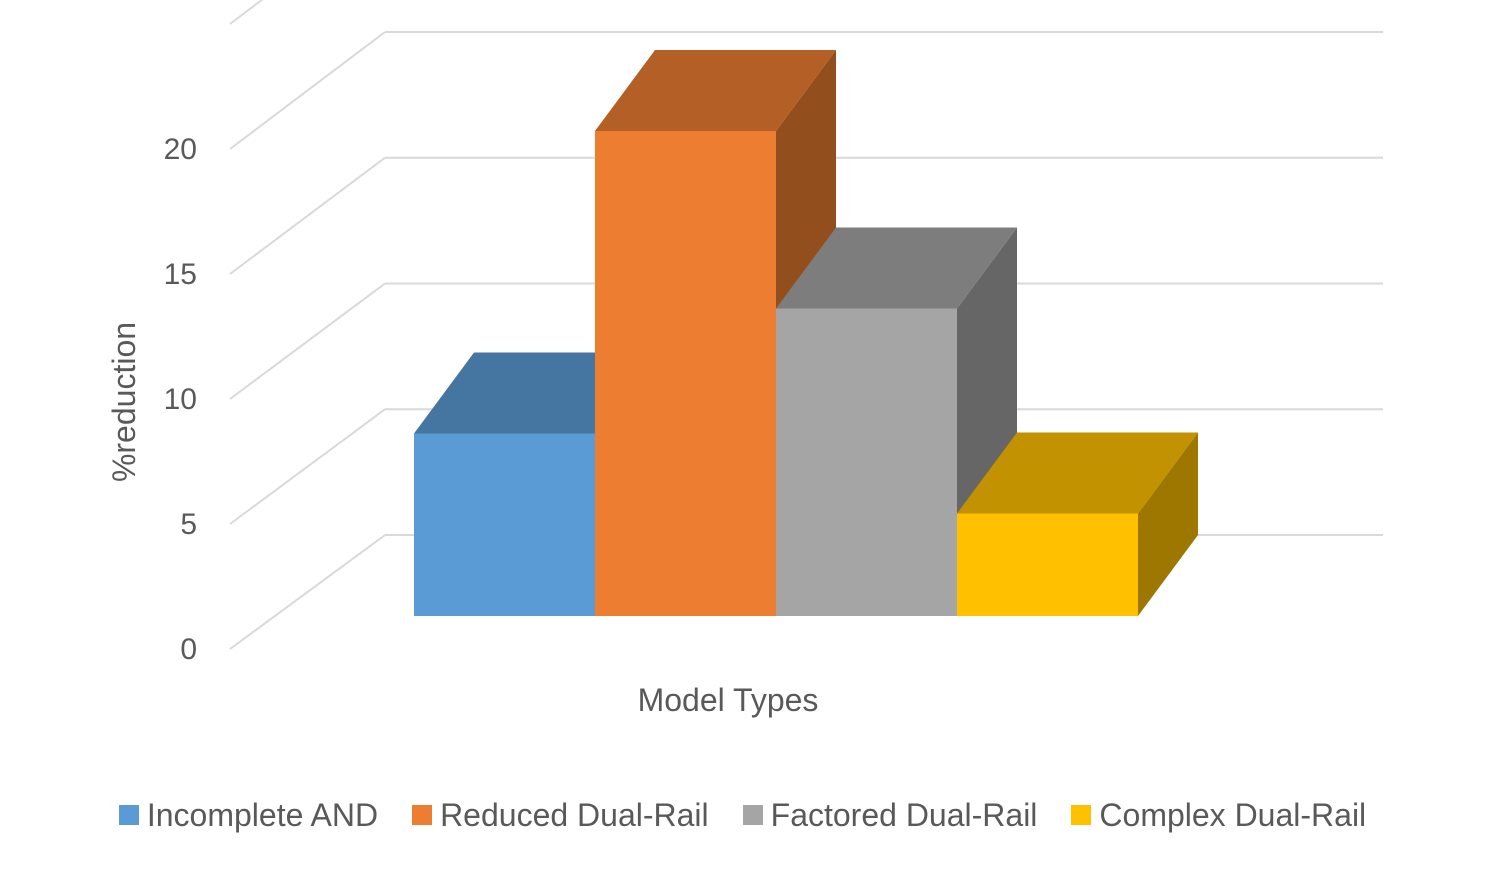  I want to click on y-tick-label: 0, so click(188, 649).